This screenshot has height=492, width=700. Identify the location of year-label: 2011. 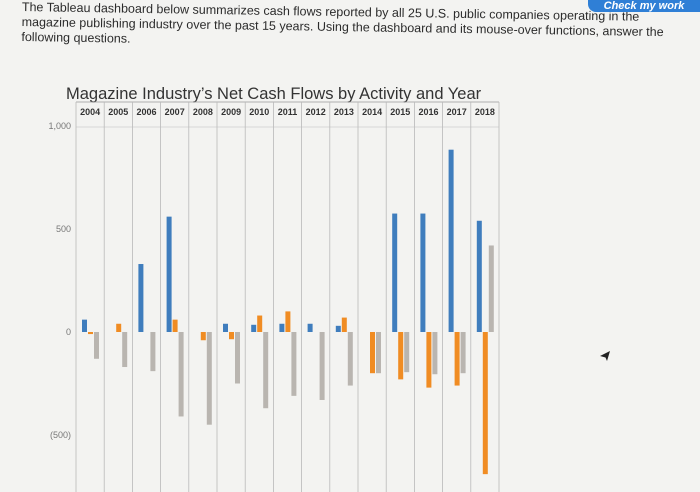
(288, 112).